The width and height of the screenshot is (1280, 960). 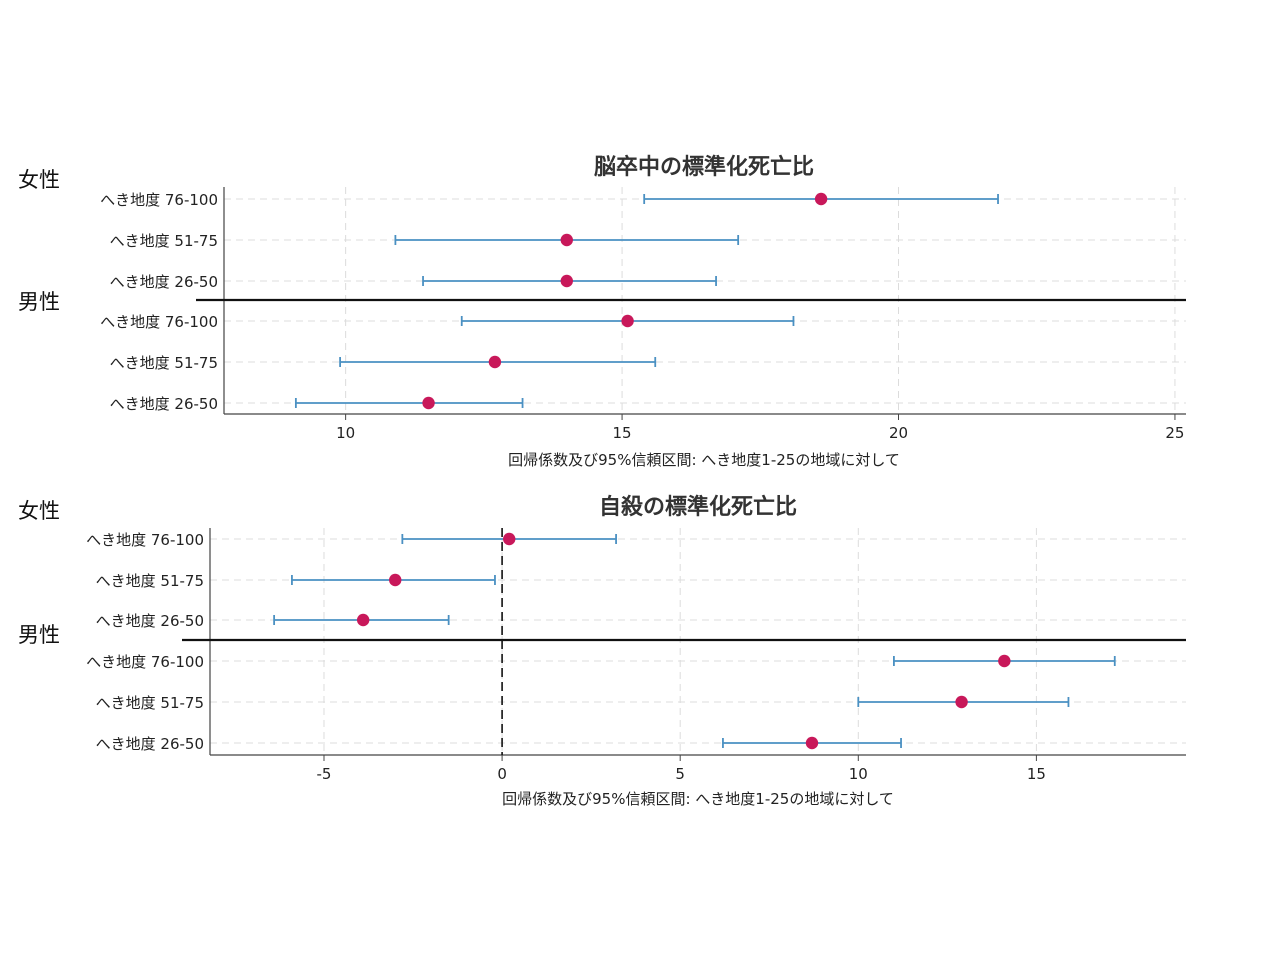 I want to click on x-tick-label: 0, so click(x=502, y=774).